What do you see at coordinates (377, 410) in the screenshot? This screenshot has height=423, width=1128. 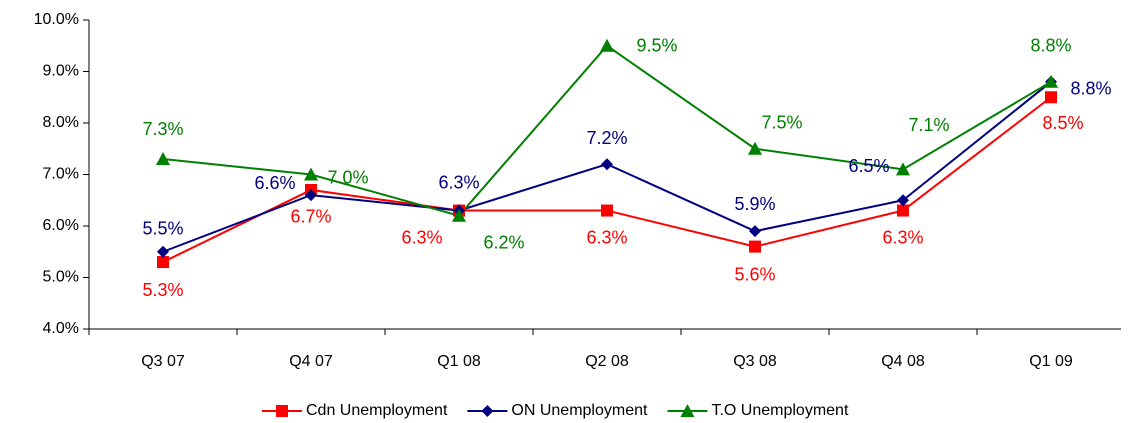 I see `legend-label: Cdn Unemployment` at bounding box center [377, 410].